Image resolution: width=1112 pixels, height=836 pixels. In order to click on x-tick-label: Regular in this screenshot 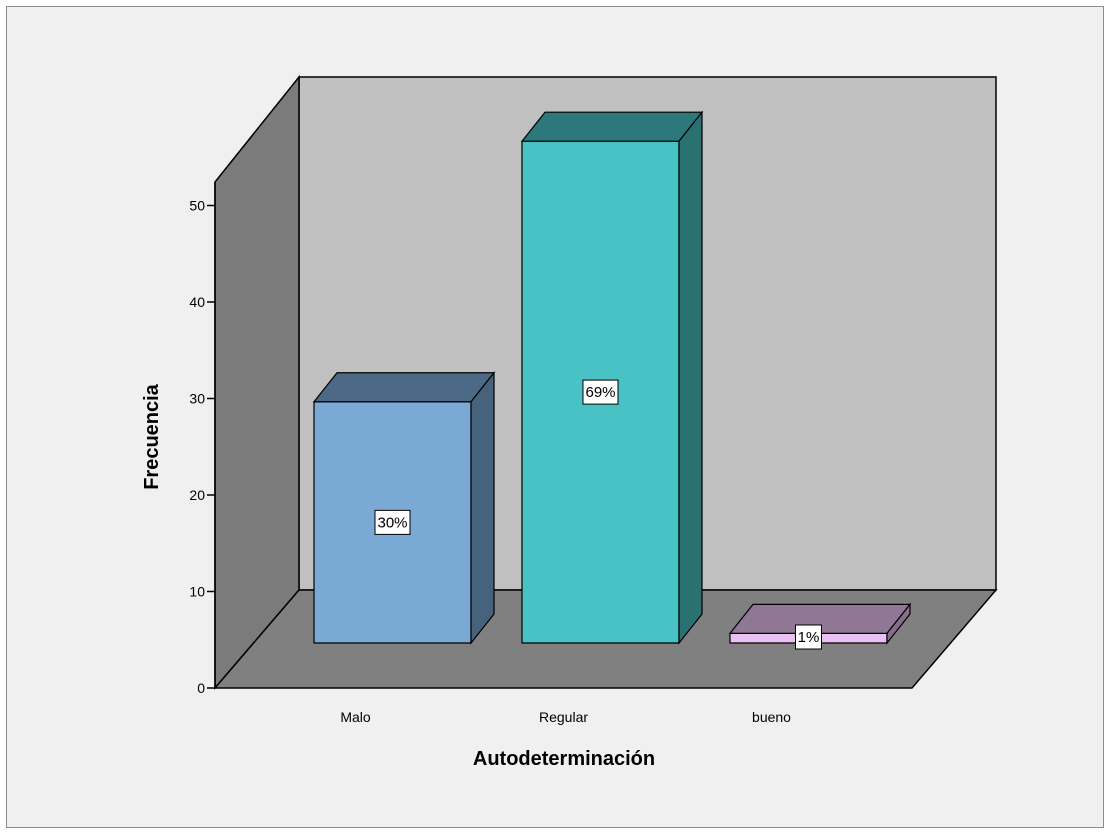, I will do `click(563, 717)`.